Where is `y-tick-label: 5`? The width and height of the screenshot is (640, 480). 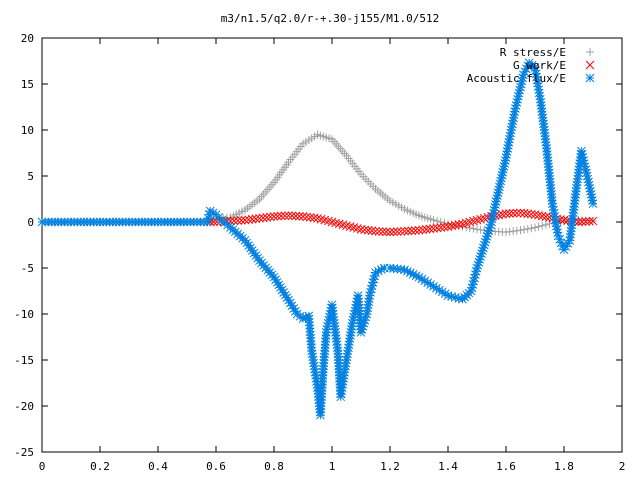 y-tick-label: 5 is located at coordinates (30, 176).